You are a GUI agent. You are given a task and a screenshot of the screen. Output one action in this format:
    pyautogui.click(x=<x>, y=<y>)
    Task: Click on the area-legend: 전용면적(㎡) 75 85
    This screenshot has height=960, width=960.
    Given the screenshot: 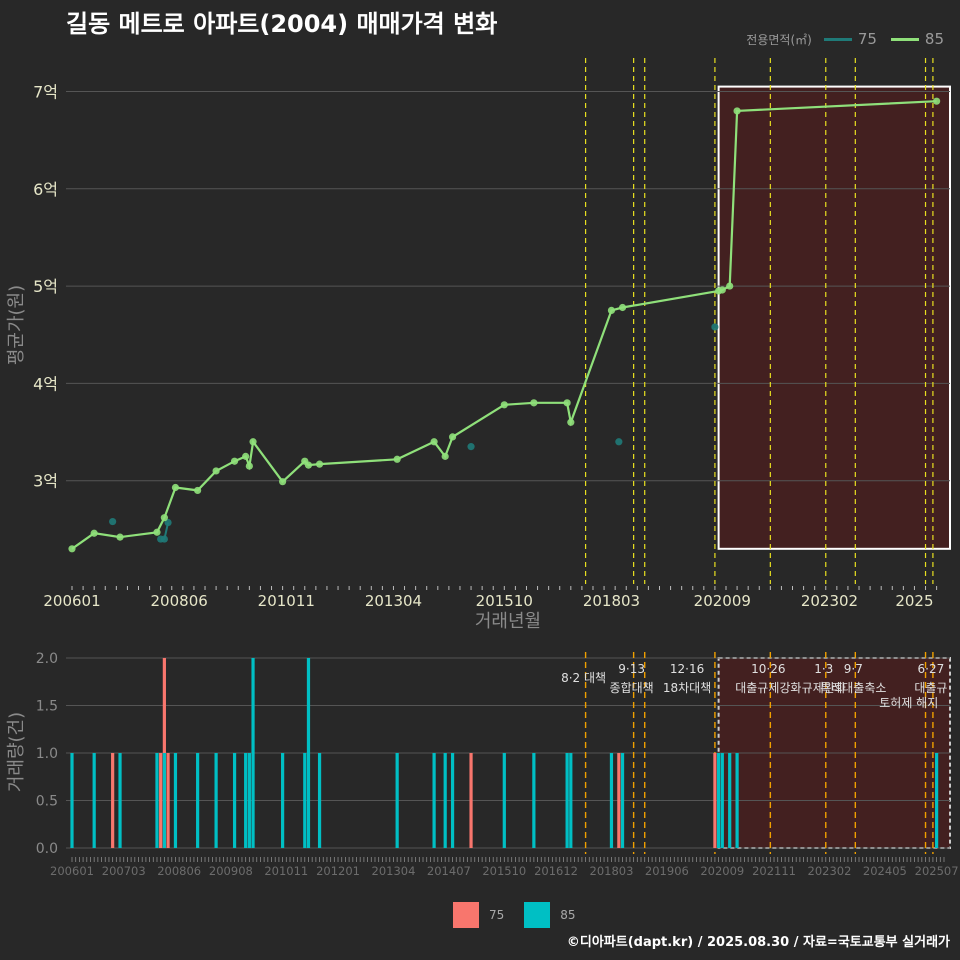 What is the action you would take?
    pyautogui.click(x=849, y=39)
    